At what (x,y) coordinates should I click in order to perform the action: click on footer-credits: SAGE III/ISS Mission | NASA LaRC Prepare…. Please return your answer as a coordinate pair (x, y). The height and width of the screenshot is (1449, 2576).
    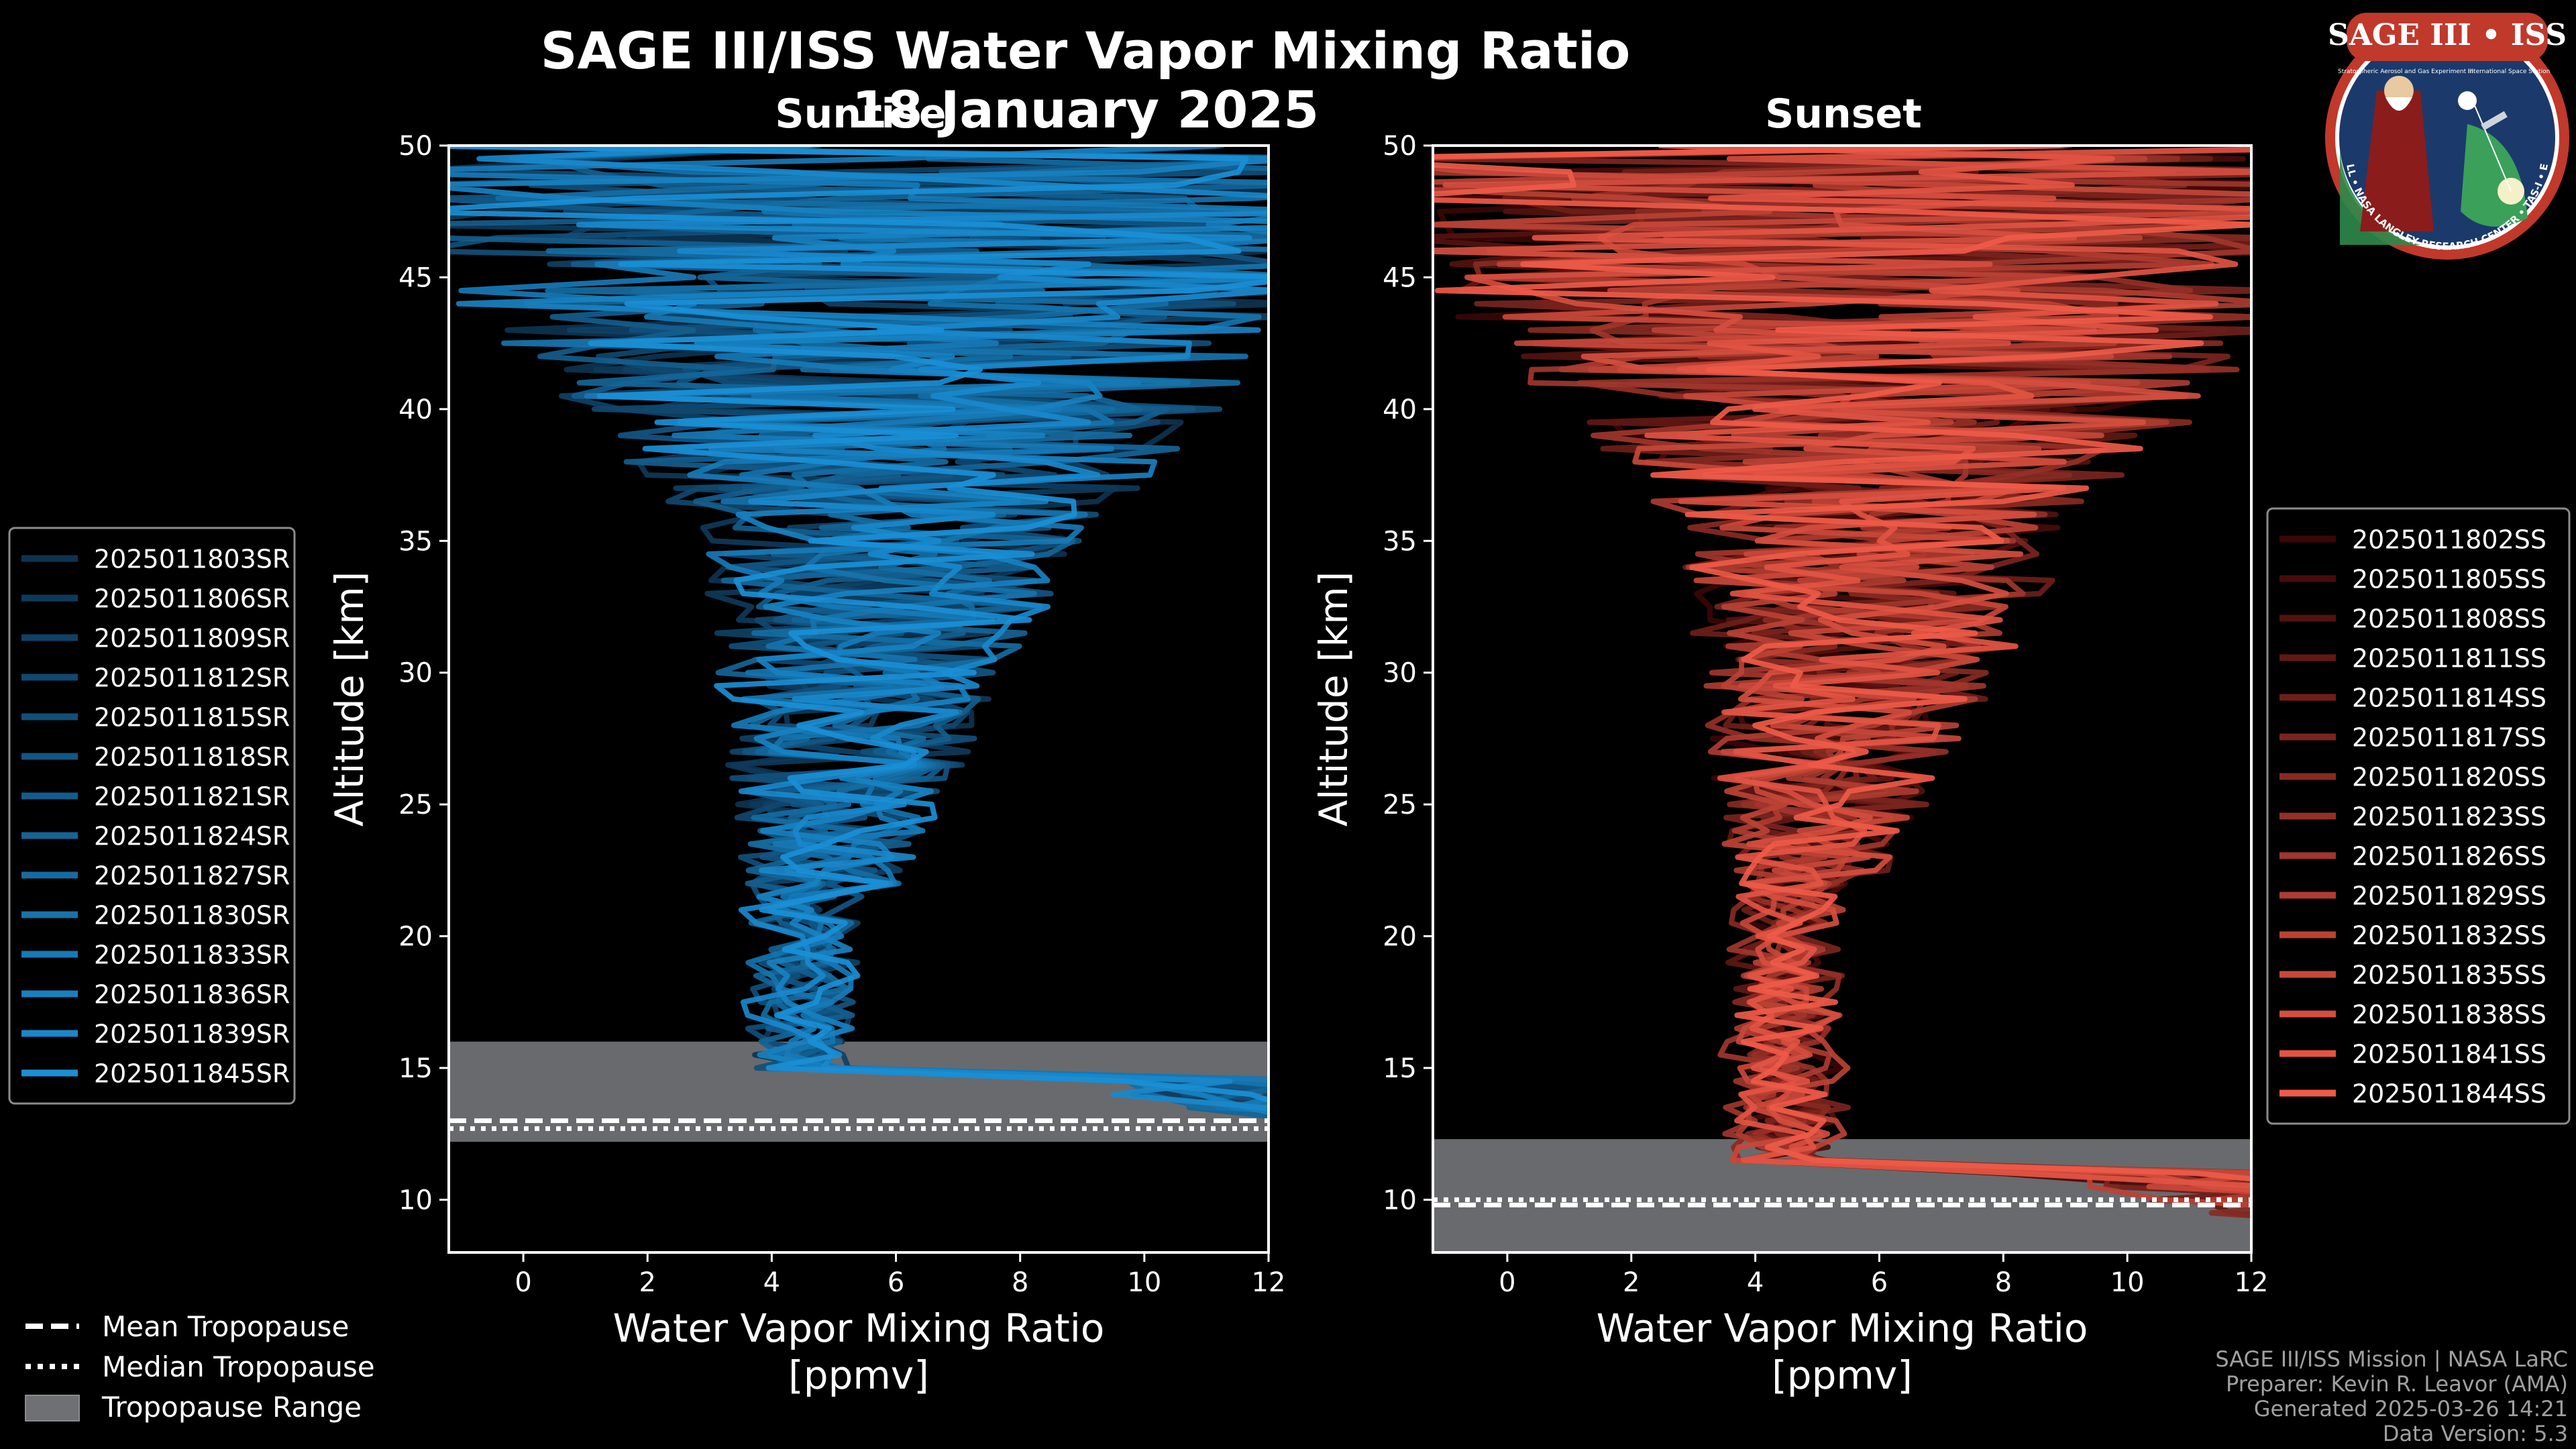
    Looking at the image, I should click on (2391, 1396).